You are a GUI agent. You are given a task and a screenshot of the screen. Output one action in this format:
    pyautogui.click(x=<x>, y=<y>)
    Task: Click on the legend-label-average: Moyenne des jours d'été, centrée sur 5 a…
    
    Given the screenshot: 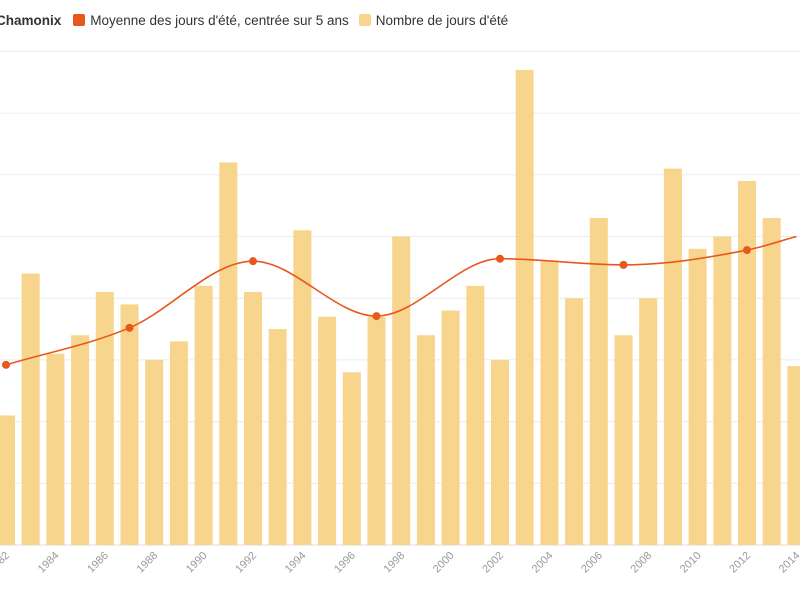 What is the action you would take?
    pyautogui.click(x=219, y=20)
    